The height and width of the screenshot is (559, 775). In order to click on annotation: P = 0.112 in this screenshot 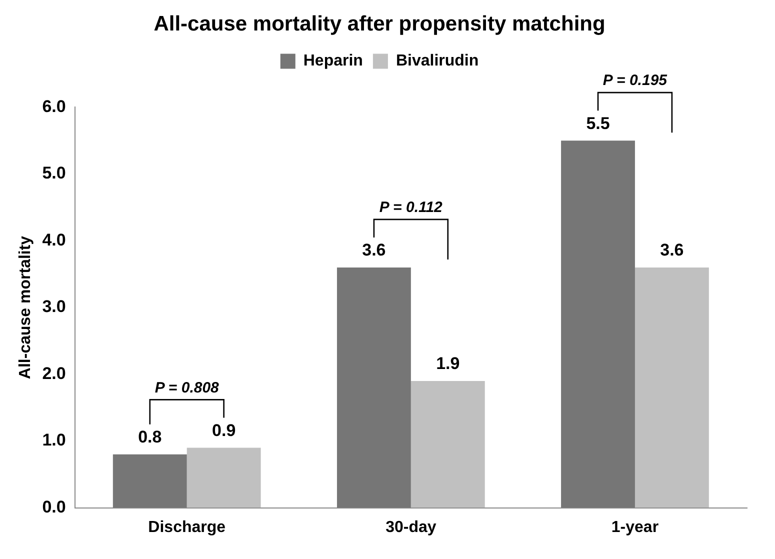, I will do `click(411, 207)`.